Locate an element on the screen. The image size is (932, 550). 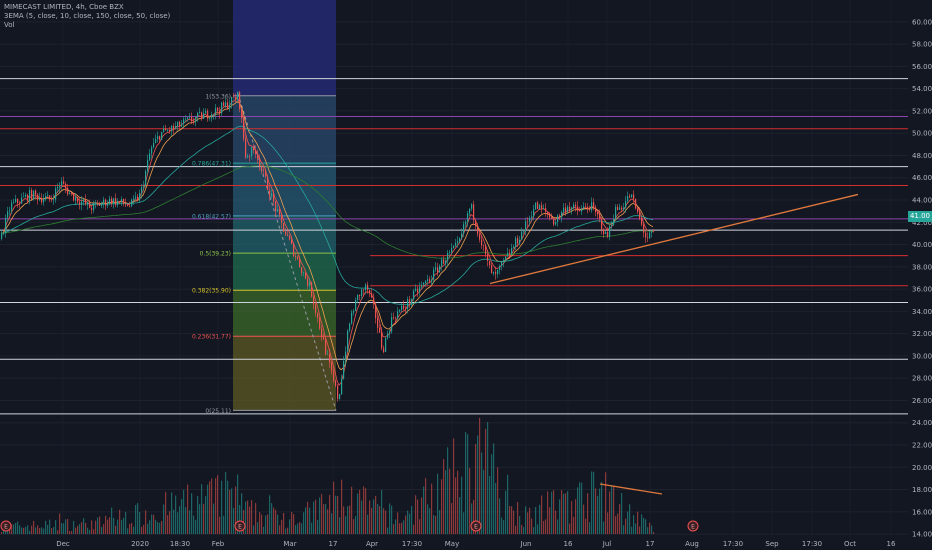
y-tick-label: 22.00 is located at coordinates (922, 446).